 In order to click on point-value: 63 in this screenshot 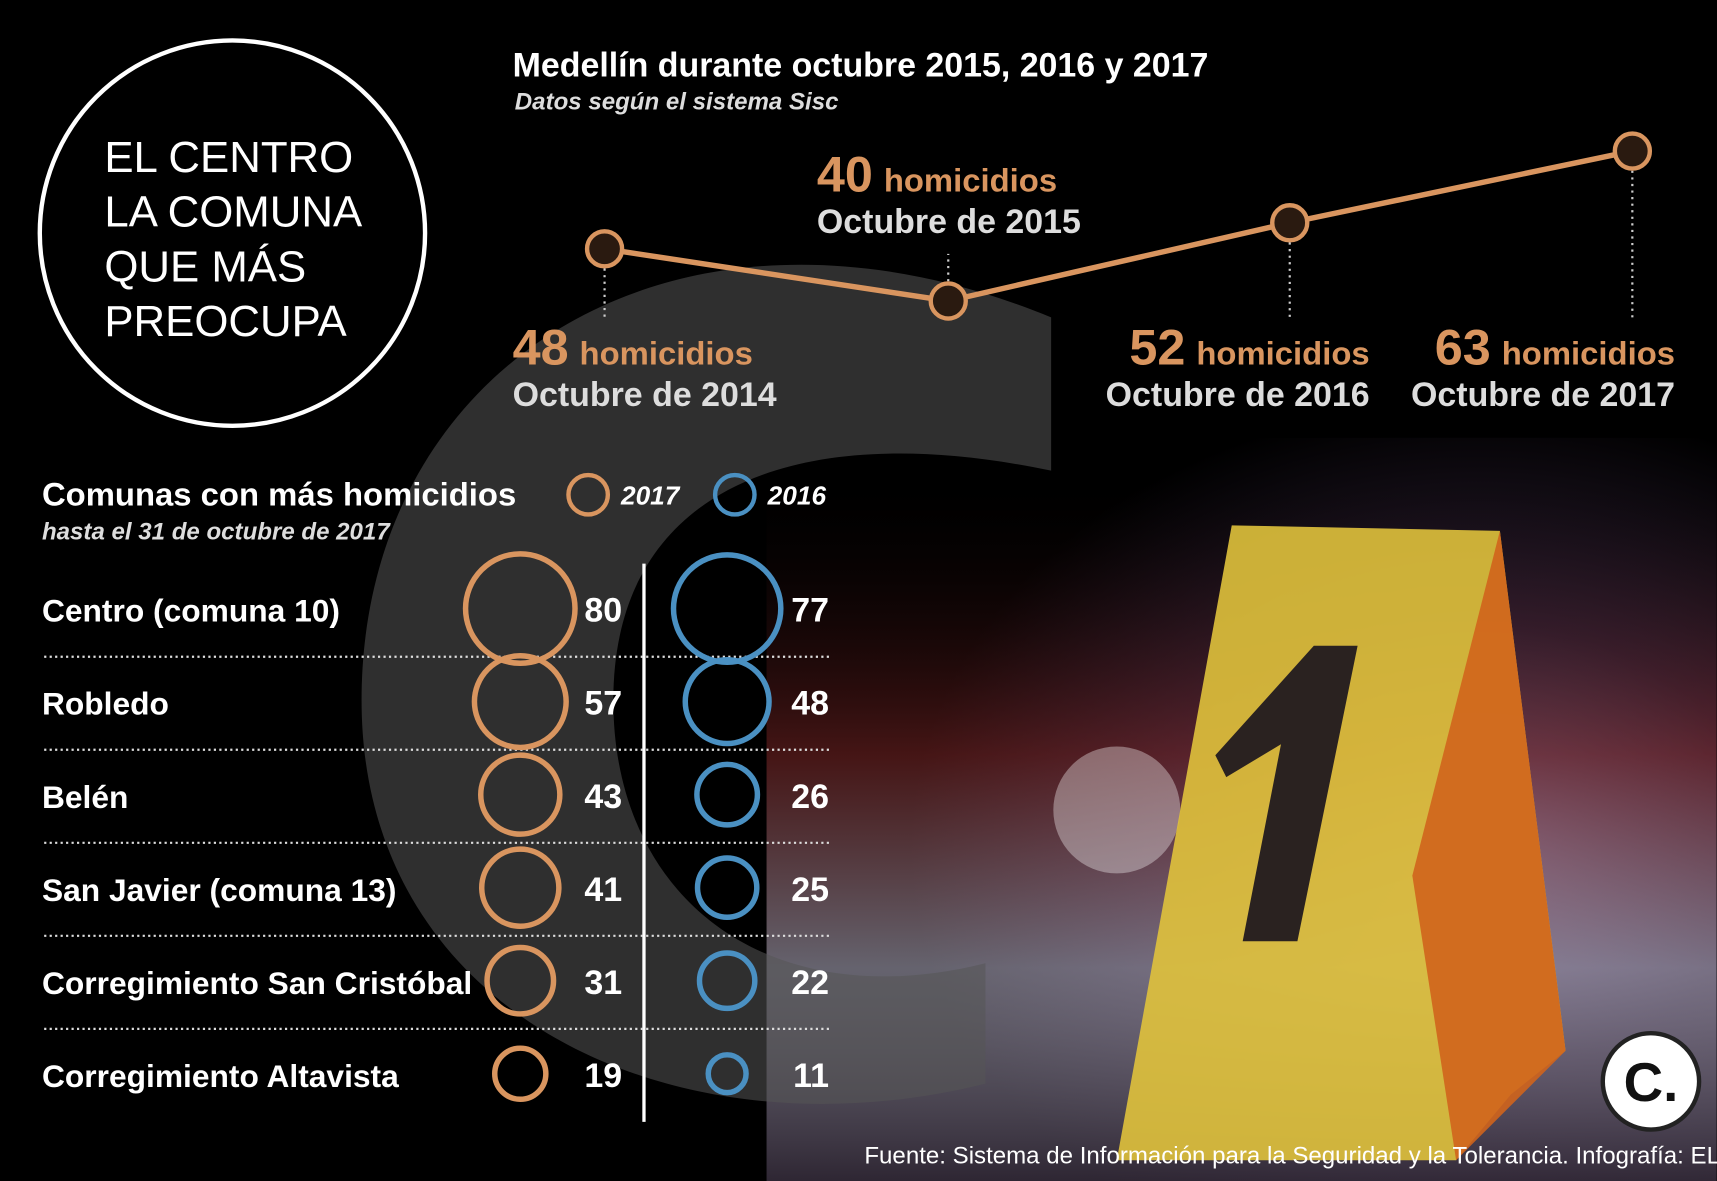, I will do `click(1463, 346)`.